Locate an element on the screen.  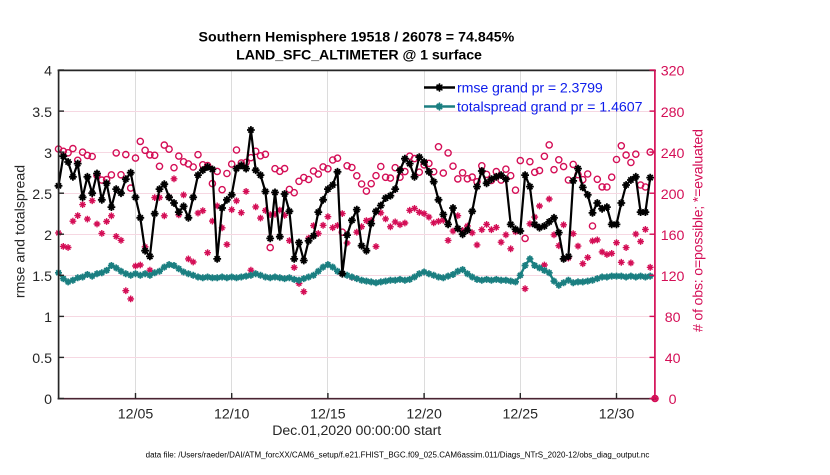
svg-text: 320 is located at coordinates (673, 72).